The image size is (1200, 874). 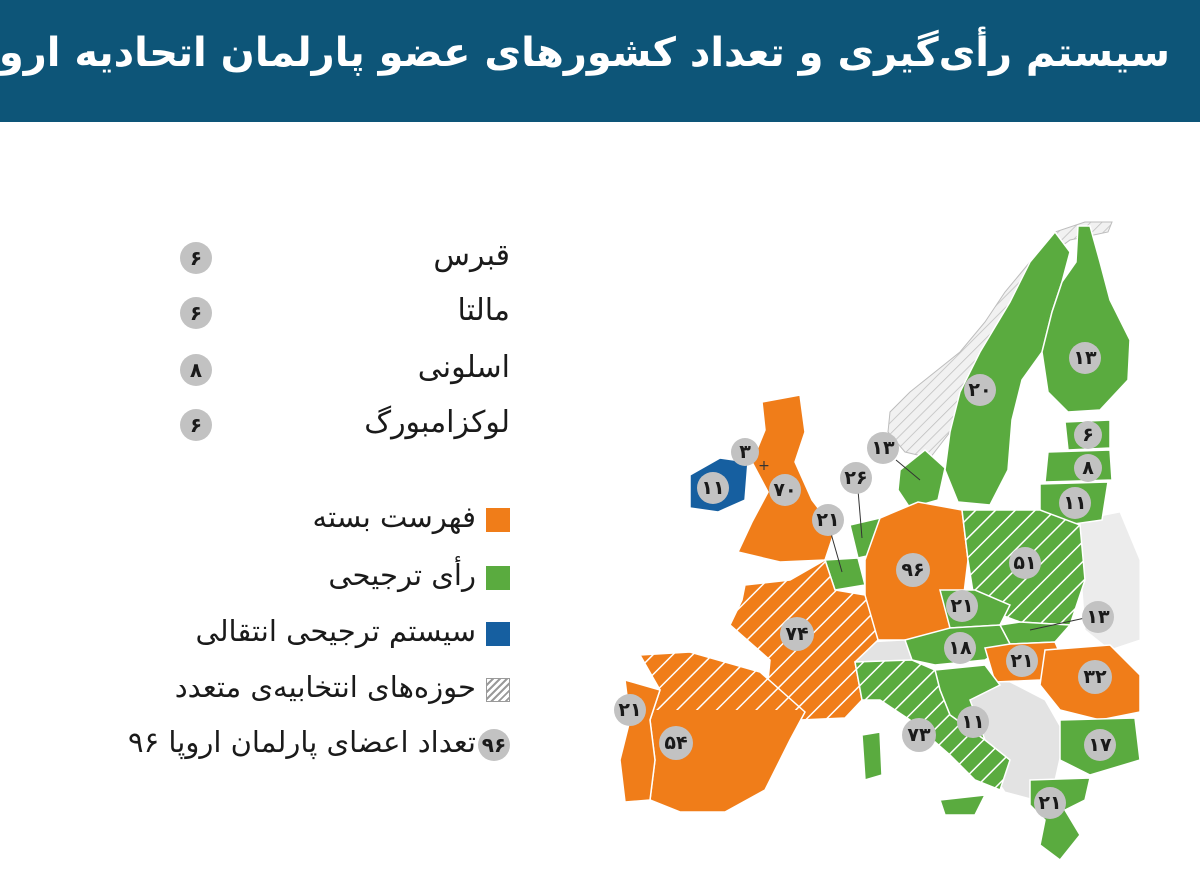 I want to click on legend-preferential: رأی ترجیحی, so click(x=280, y=578).